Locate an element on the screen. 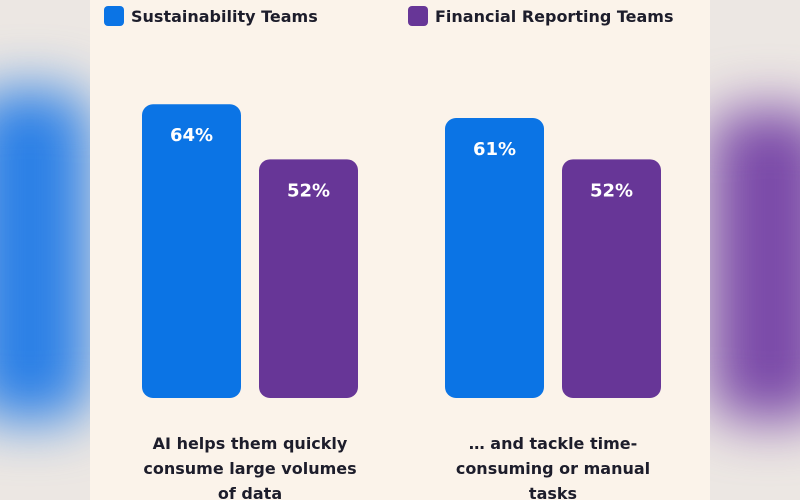  blur-left is located at coordinates (45, 255).